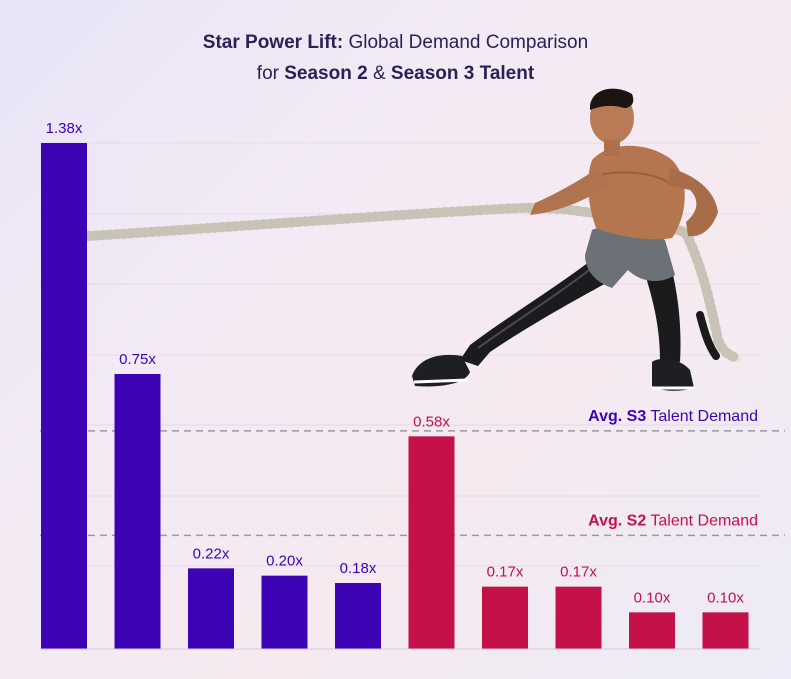 Image resolution: width=791 pixels, height=679 pixels. Describe the element at coordinates (462, 73) in the screenshot. I see `title-season3: Season 3 Talent` at that location.